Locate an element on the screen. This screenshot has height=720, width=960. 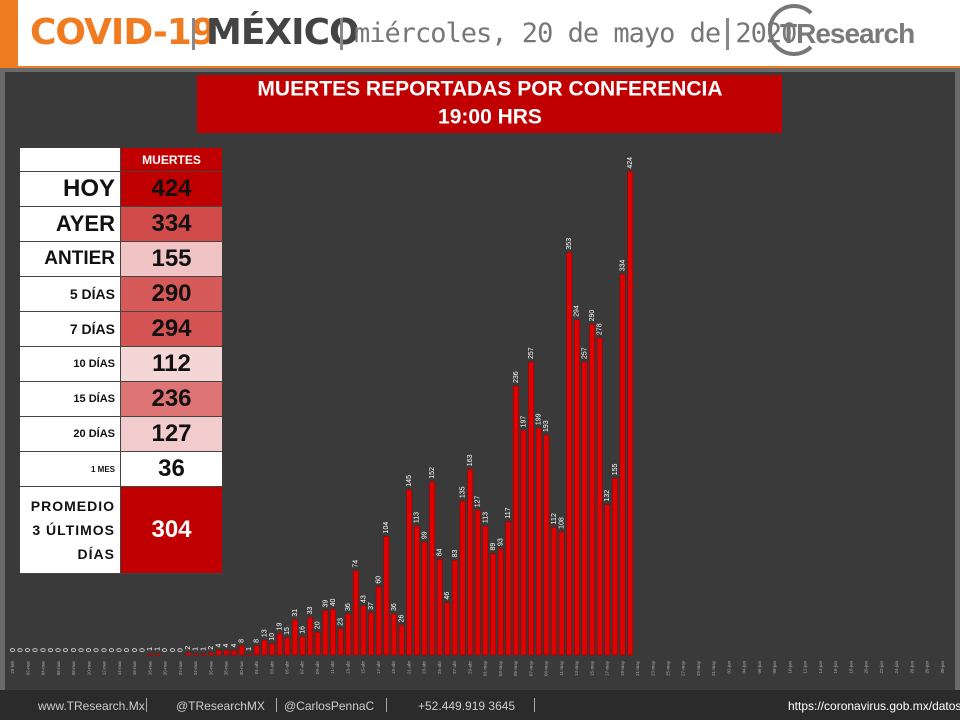
value-label: 46 is located at coordinates (447, 596).